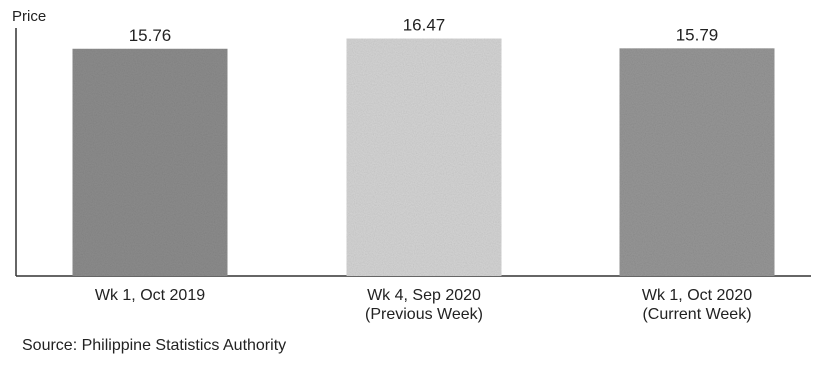 Image resolution: width=813 pixels, height=366 pixels. What do you see at coordinates (697, 34) in the screenshot?
I see `bar-value-label-3: 15.79` at bounding box center [697, 34].